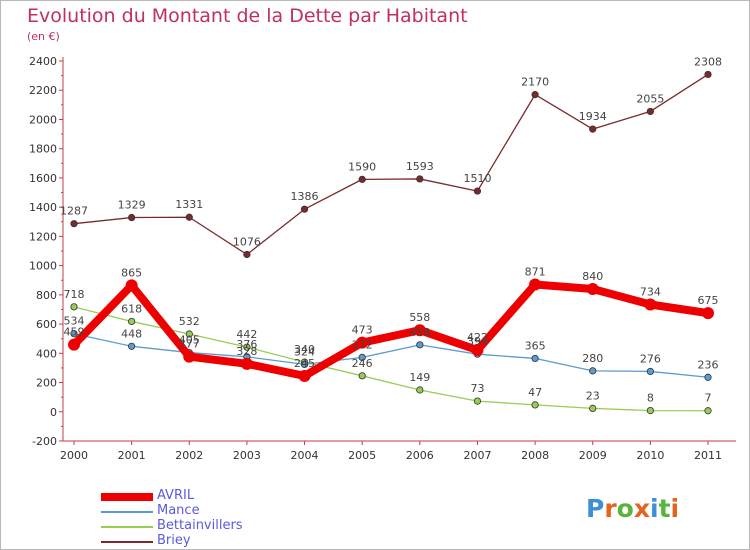  I want to click on legend-label-mance: Mance, so click(178, 510).